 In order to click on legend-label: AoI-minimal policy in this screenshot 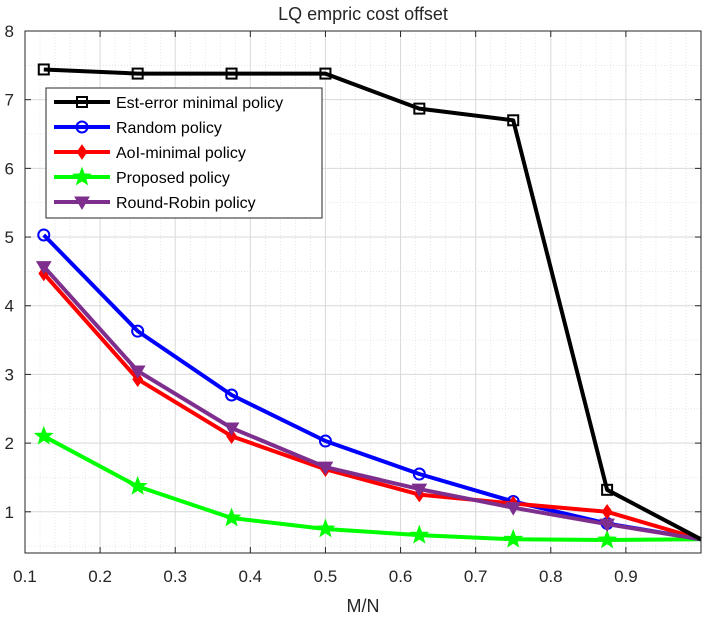, I will do `click(181, 153)`.